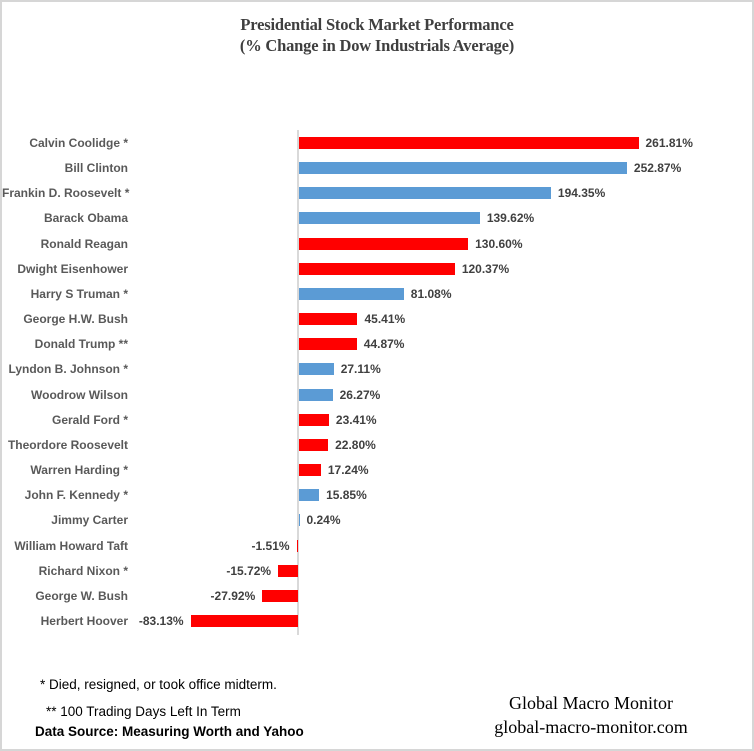 The width and height of the screenshot is (754, 751). Describe the element at coordinates (323, 520) in the screenshot. I see `value-label: 0.24%` at that location.